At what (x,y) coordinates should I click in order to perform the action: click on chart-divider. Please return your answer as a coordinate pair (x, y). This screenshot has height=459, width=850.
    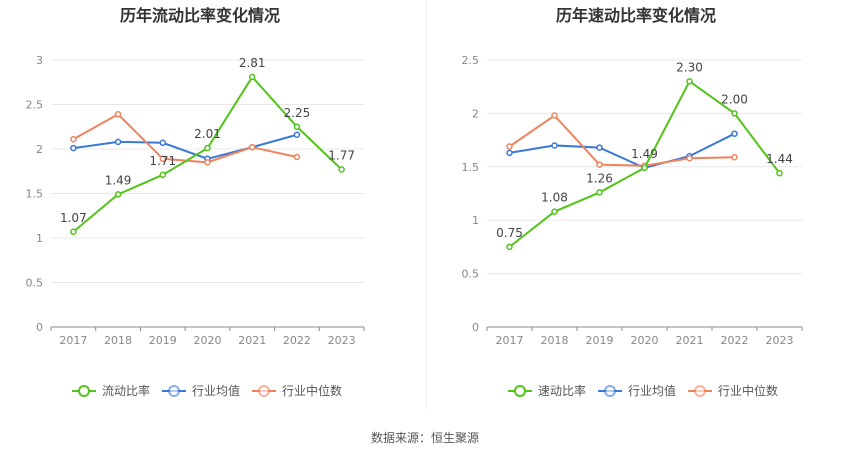
    Looking at the image, I should click on (426, 205).